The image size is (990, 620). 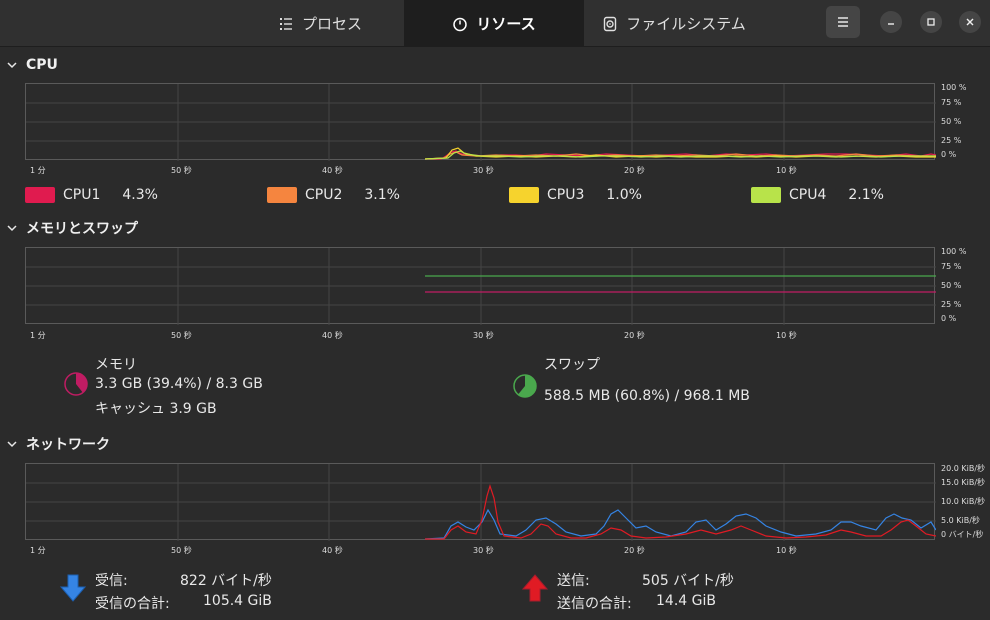 I want to click on process-list-icon, so click(x=285, y=23).